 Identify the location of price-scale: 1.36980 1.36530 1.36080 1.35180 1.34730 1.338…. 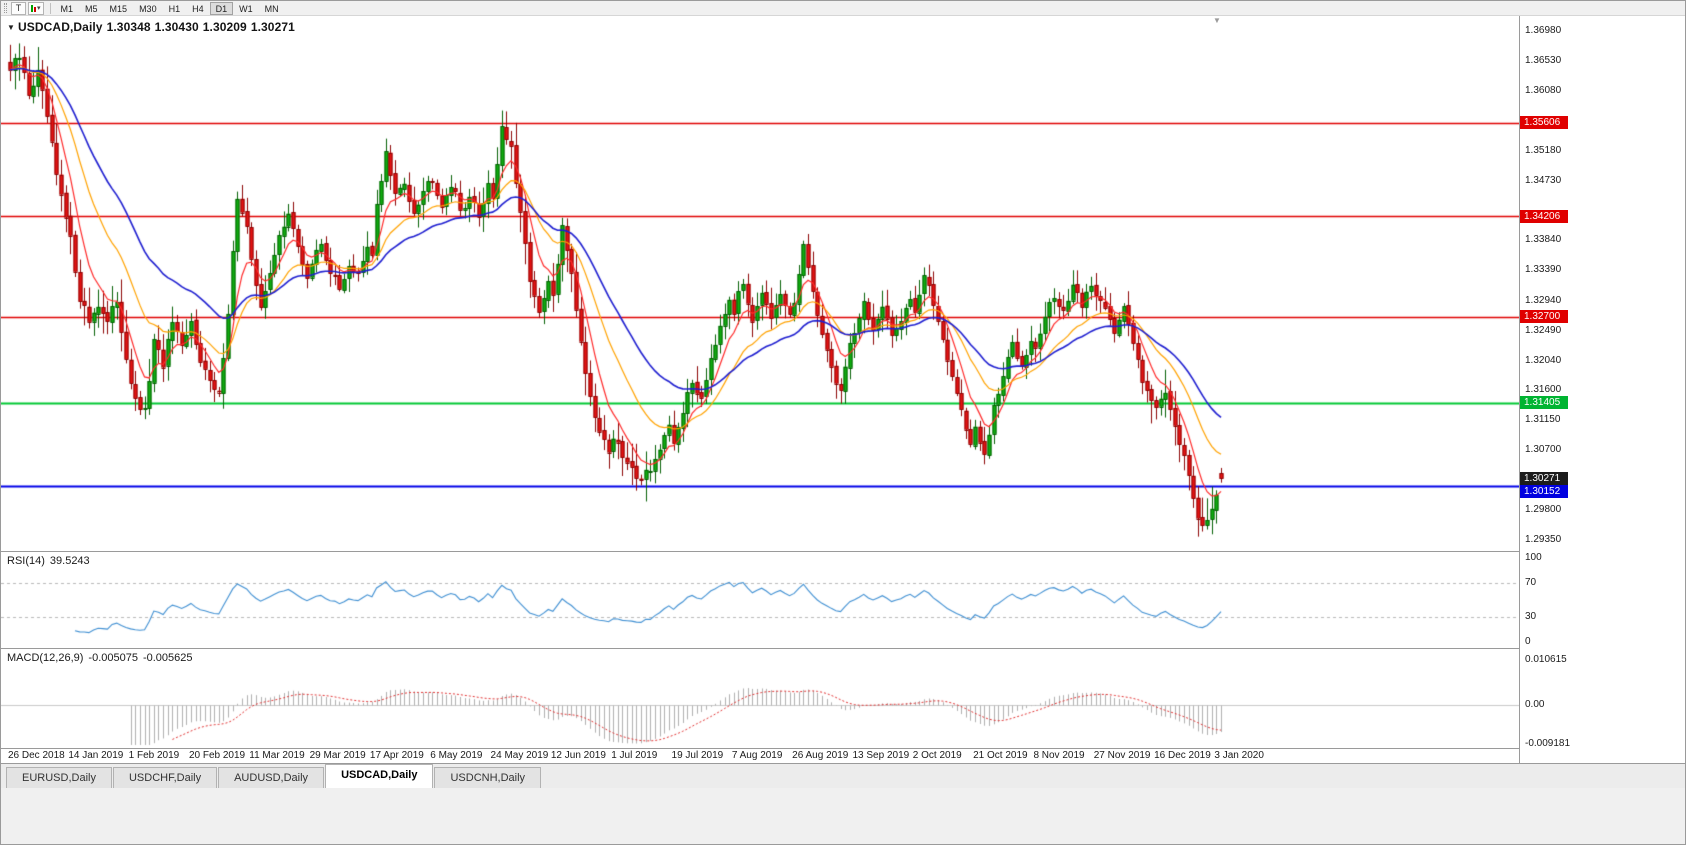
(1602, 389).